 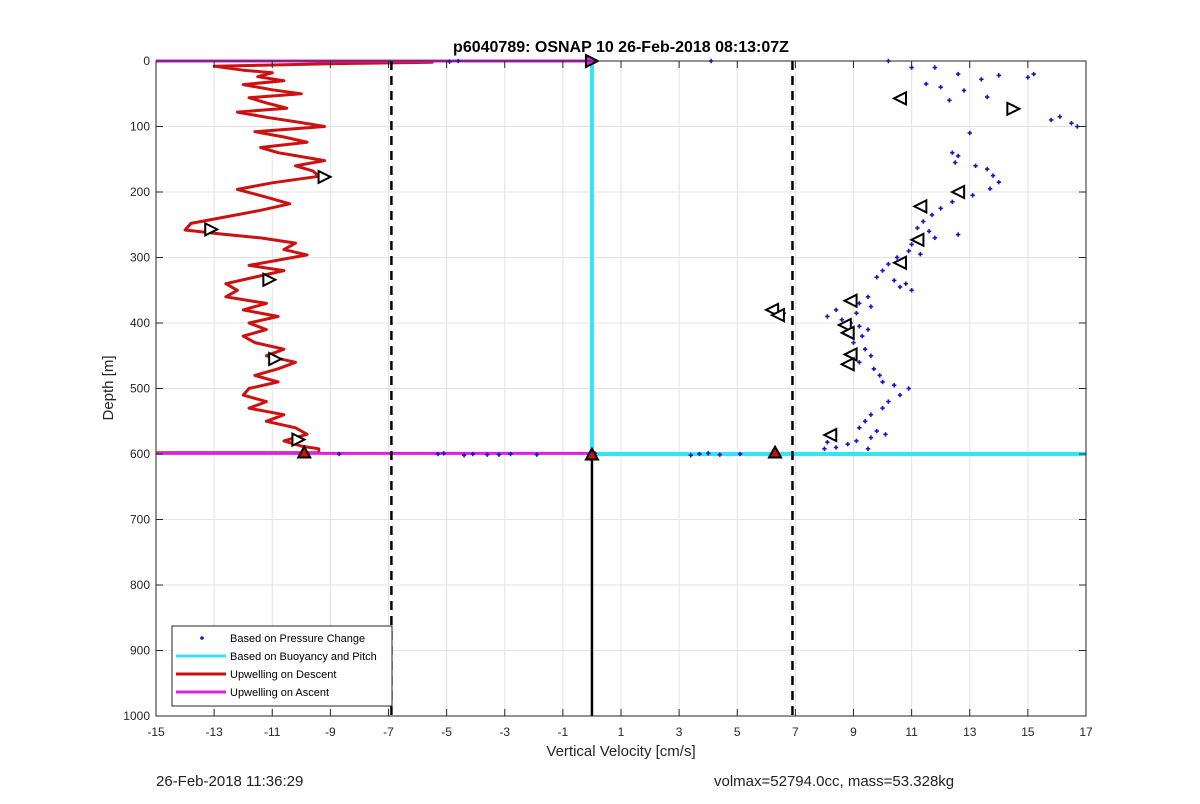 I want to click on legend-label: Based on Buoyancy and Pitch, so click(x=303, y=657).